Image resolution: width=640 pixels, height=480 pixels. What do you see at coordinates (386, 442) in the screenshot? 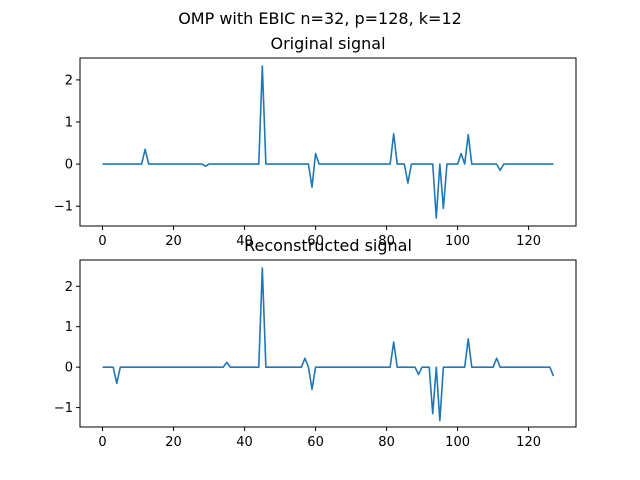
I see `reconstructed-signal-xtick-label: 80` at bounding box center [386, 442].